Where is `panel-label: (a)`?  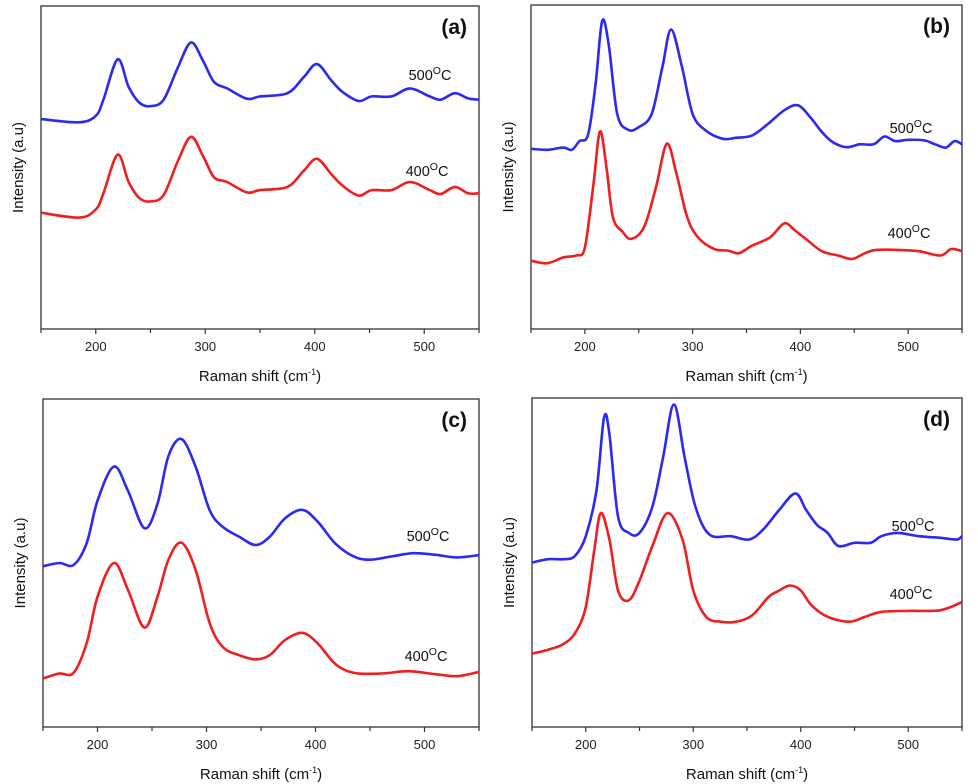
panel-label: (a) is located at coordinates (454, 27).